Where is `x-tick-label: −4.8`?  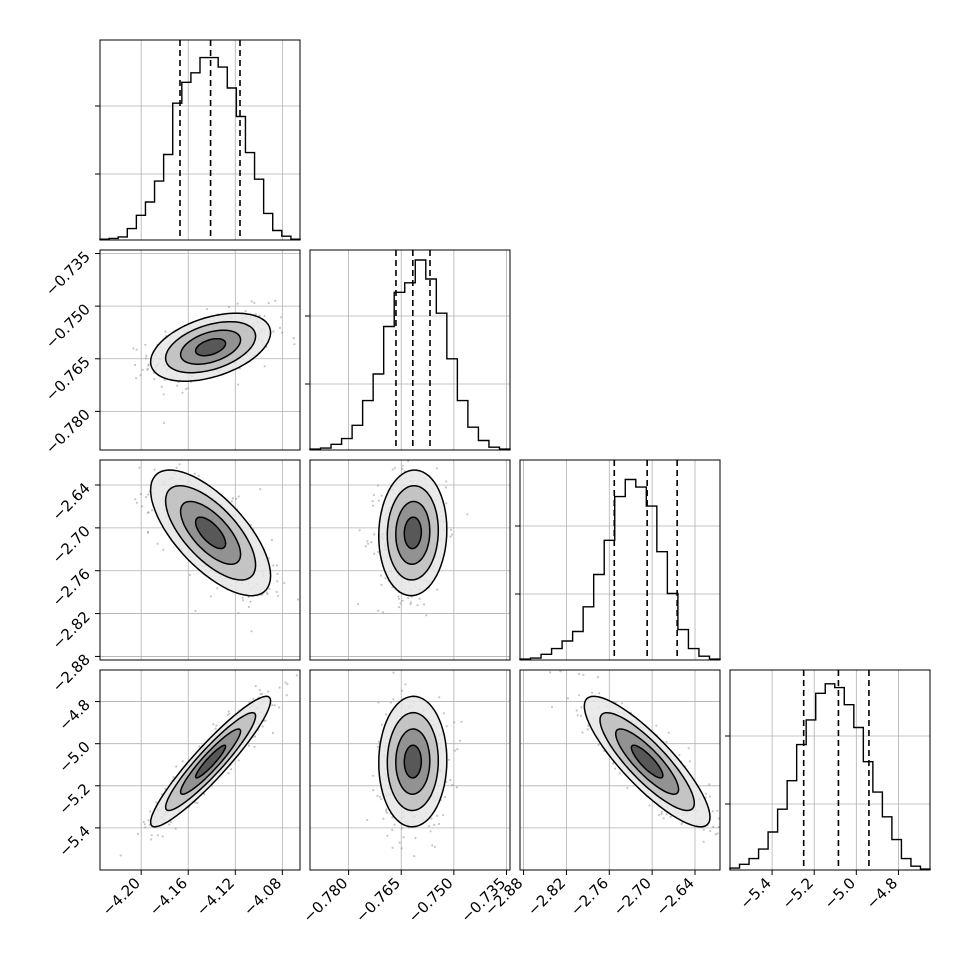 x-tick-label: −4.8 is located at coordinates (882, 893).